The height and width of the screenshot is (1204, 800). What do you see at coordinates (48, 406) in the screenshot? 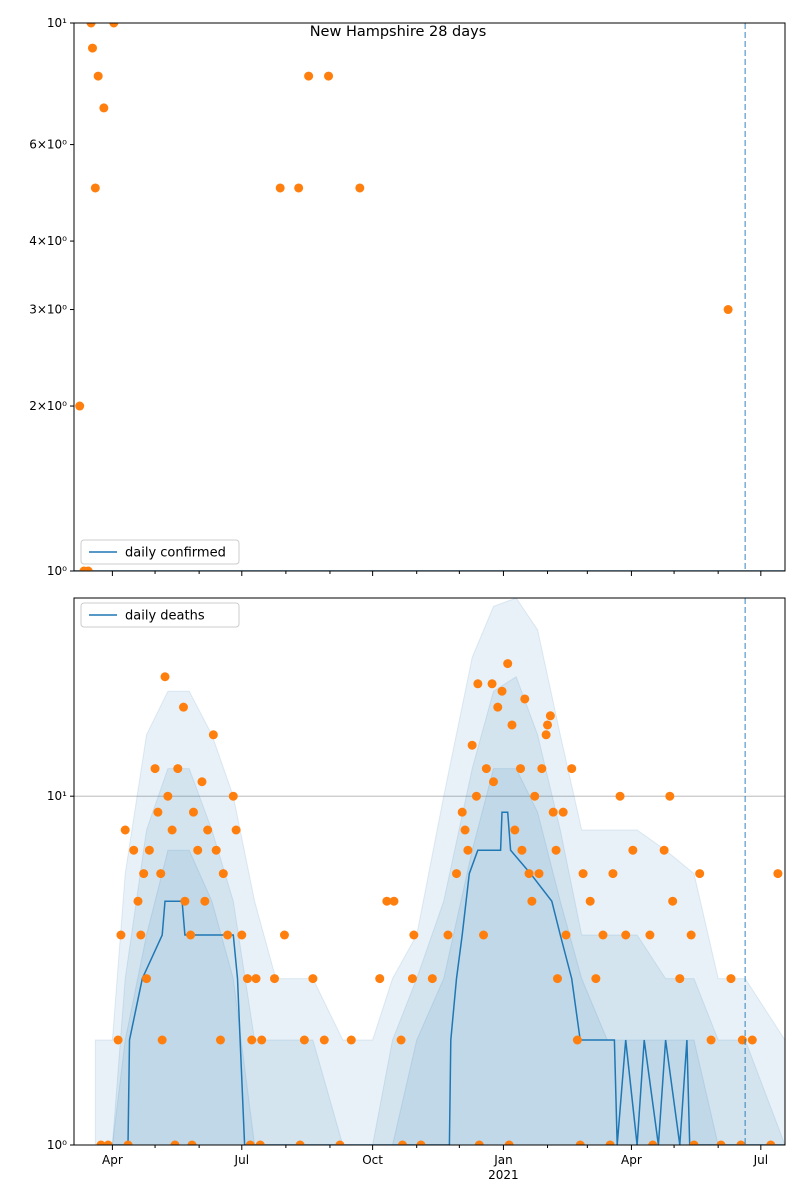
I see `y-tick-label: 2×10⁰` at bounding box center [48, 406].